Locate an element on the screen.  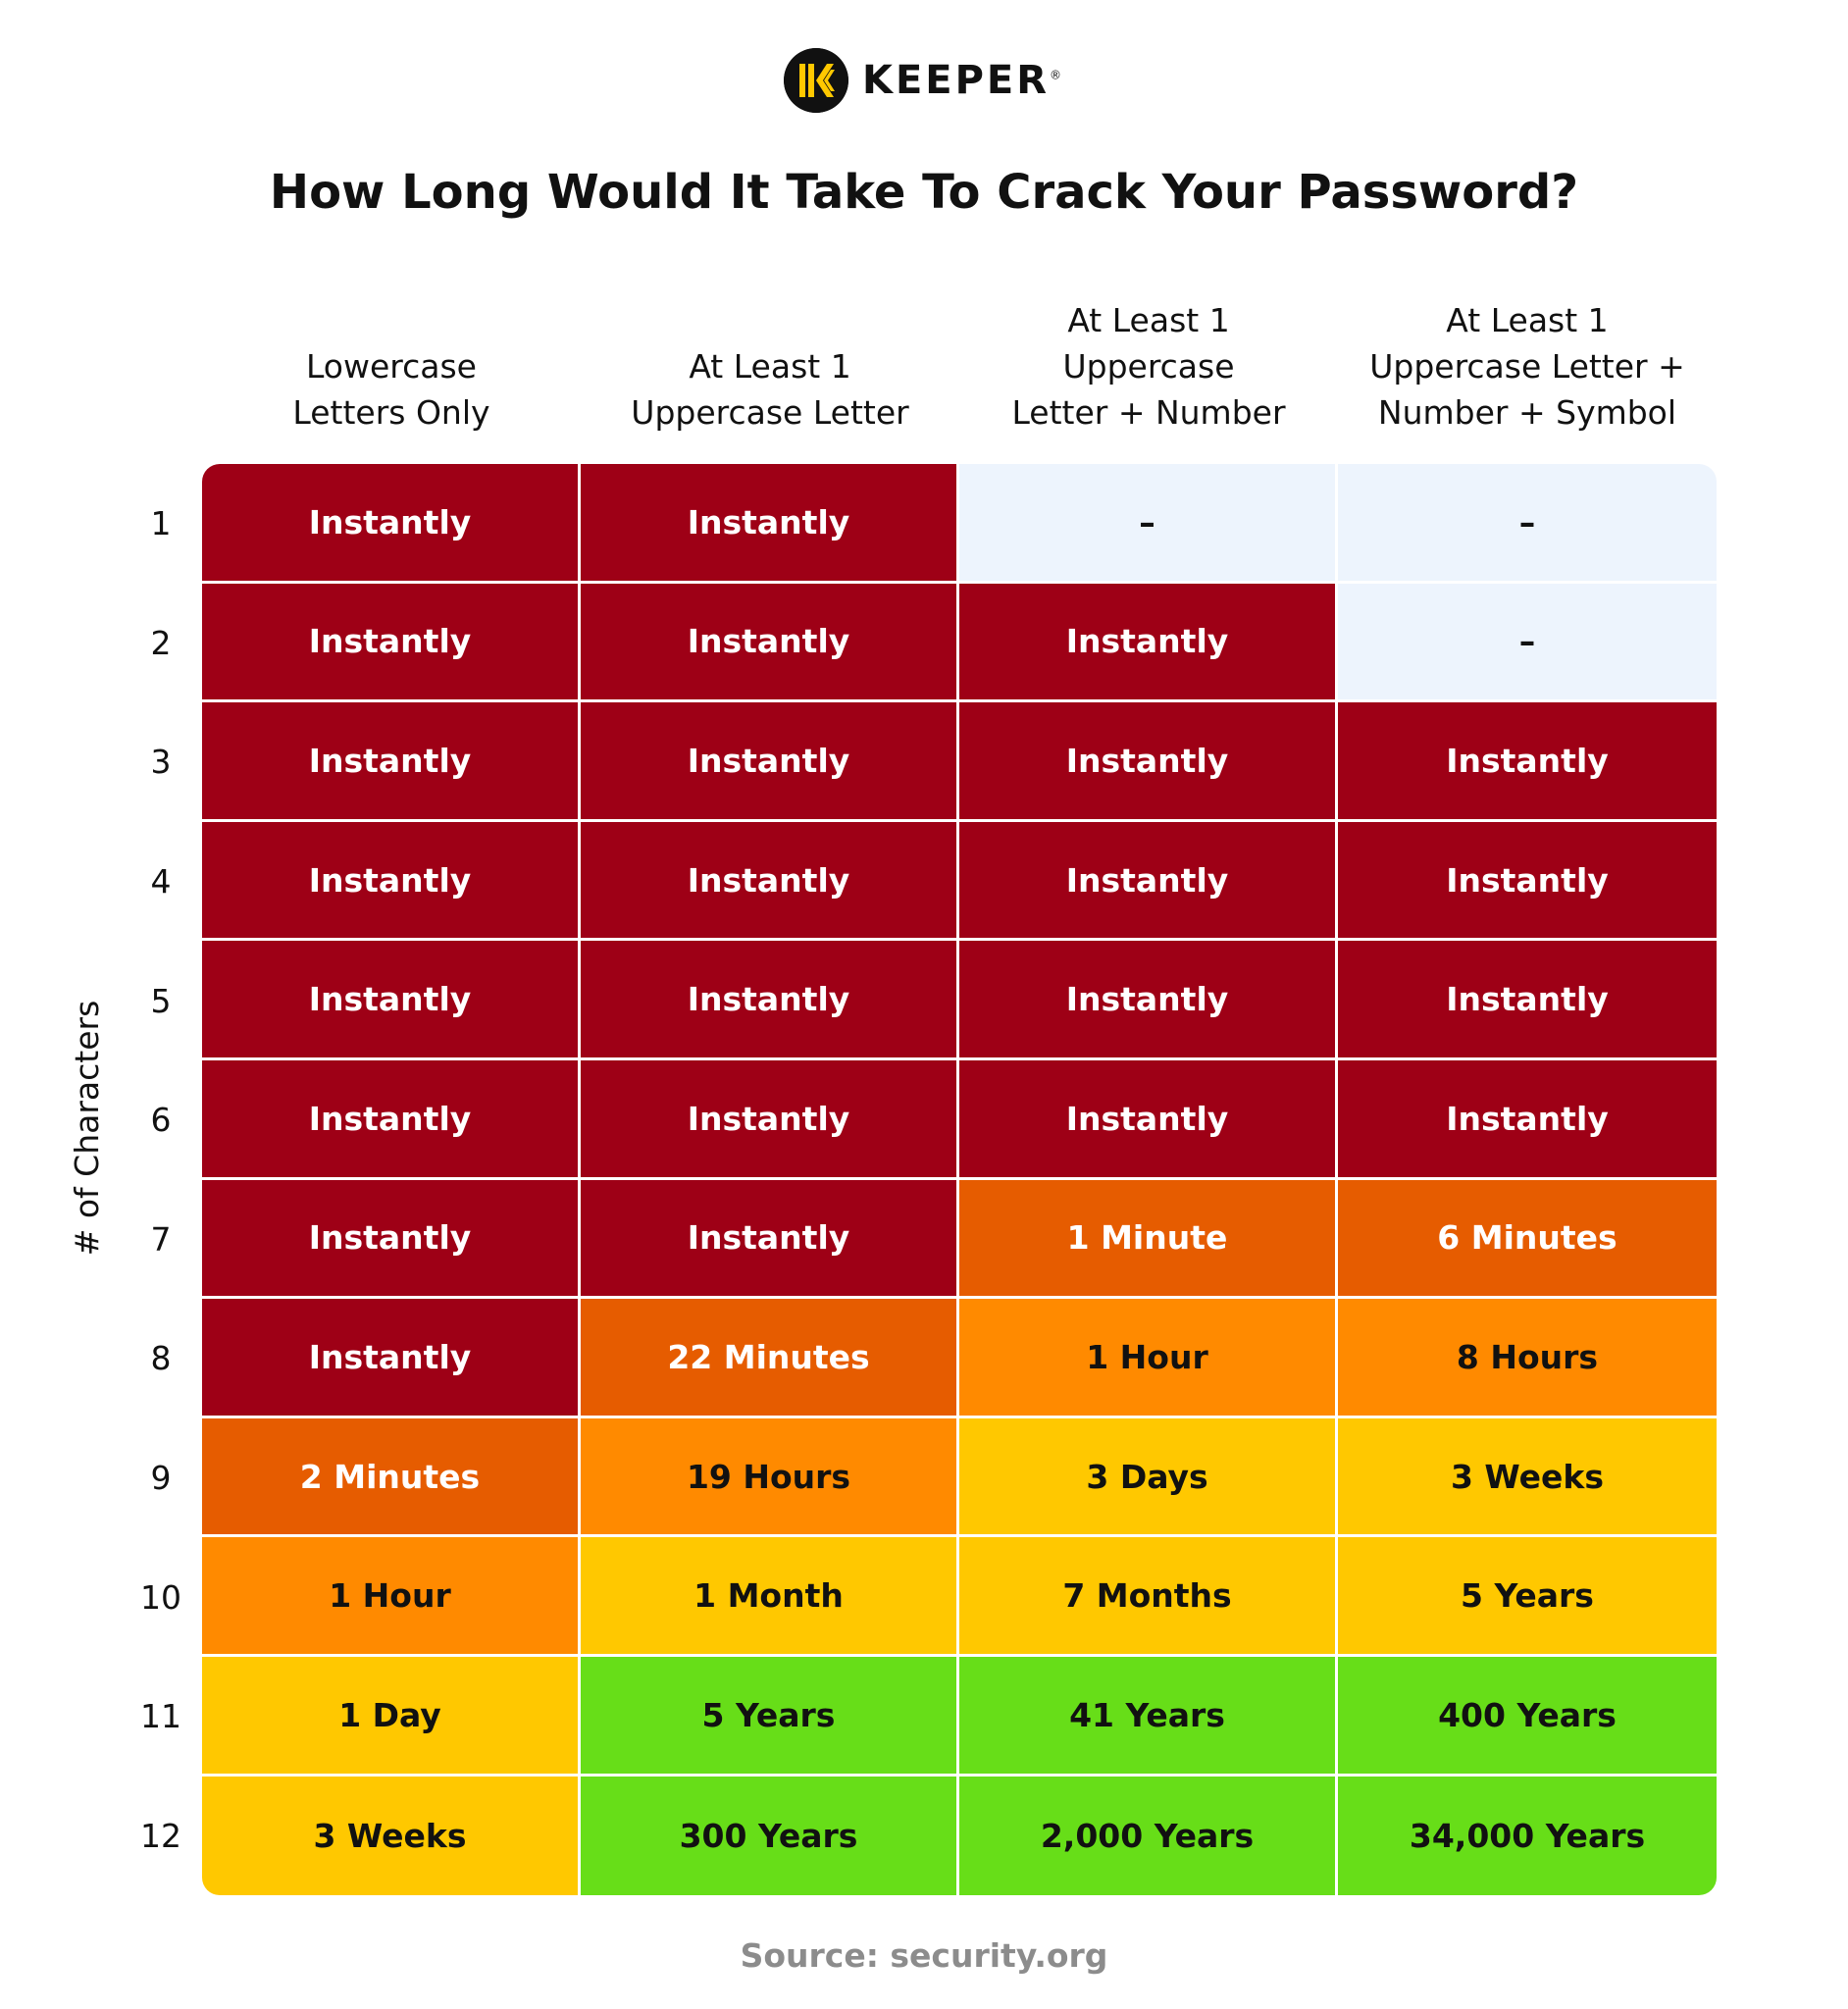
cell-r12-c3: 2,000 Years is located at coordinates (1148, 1835).